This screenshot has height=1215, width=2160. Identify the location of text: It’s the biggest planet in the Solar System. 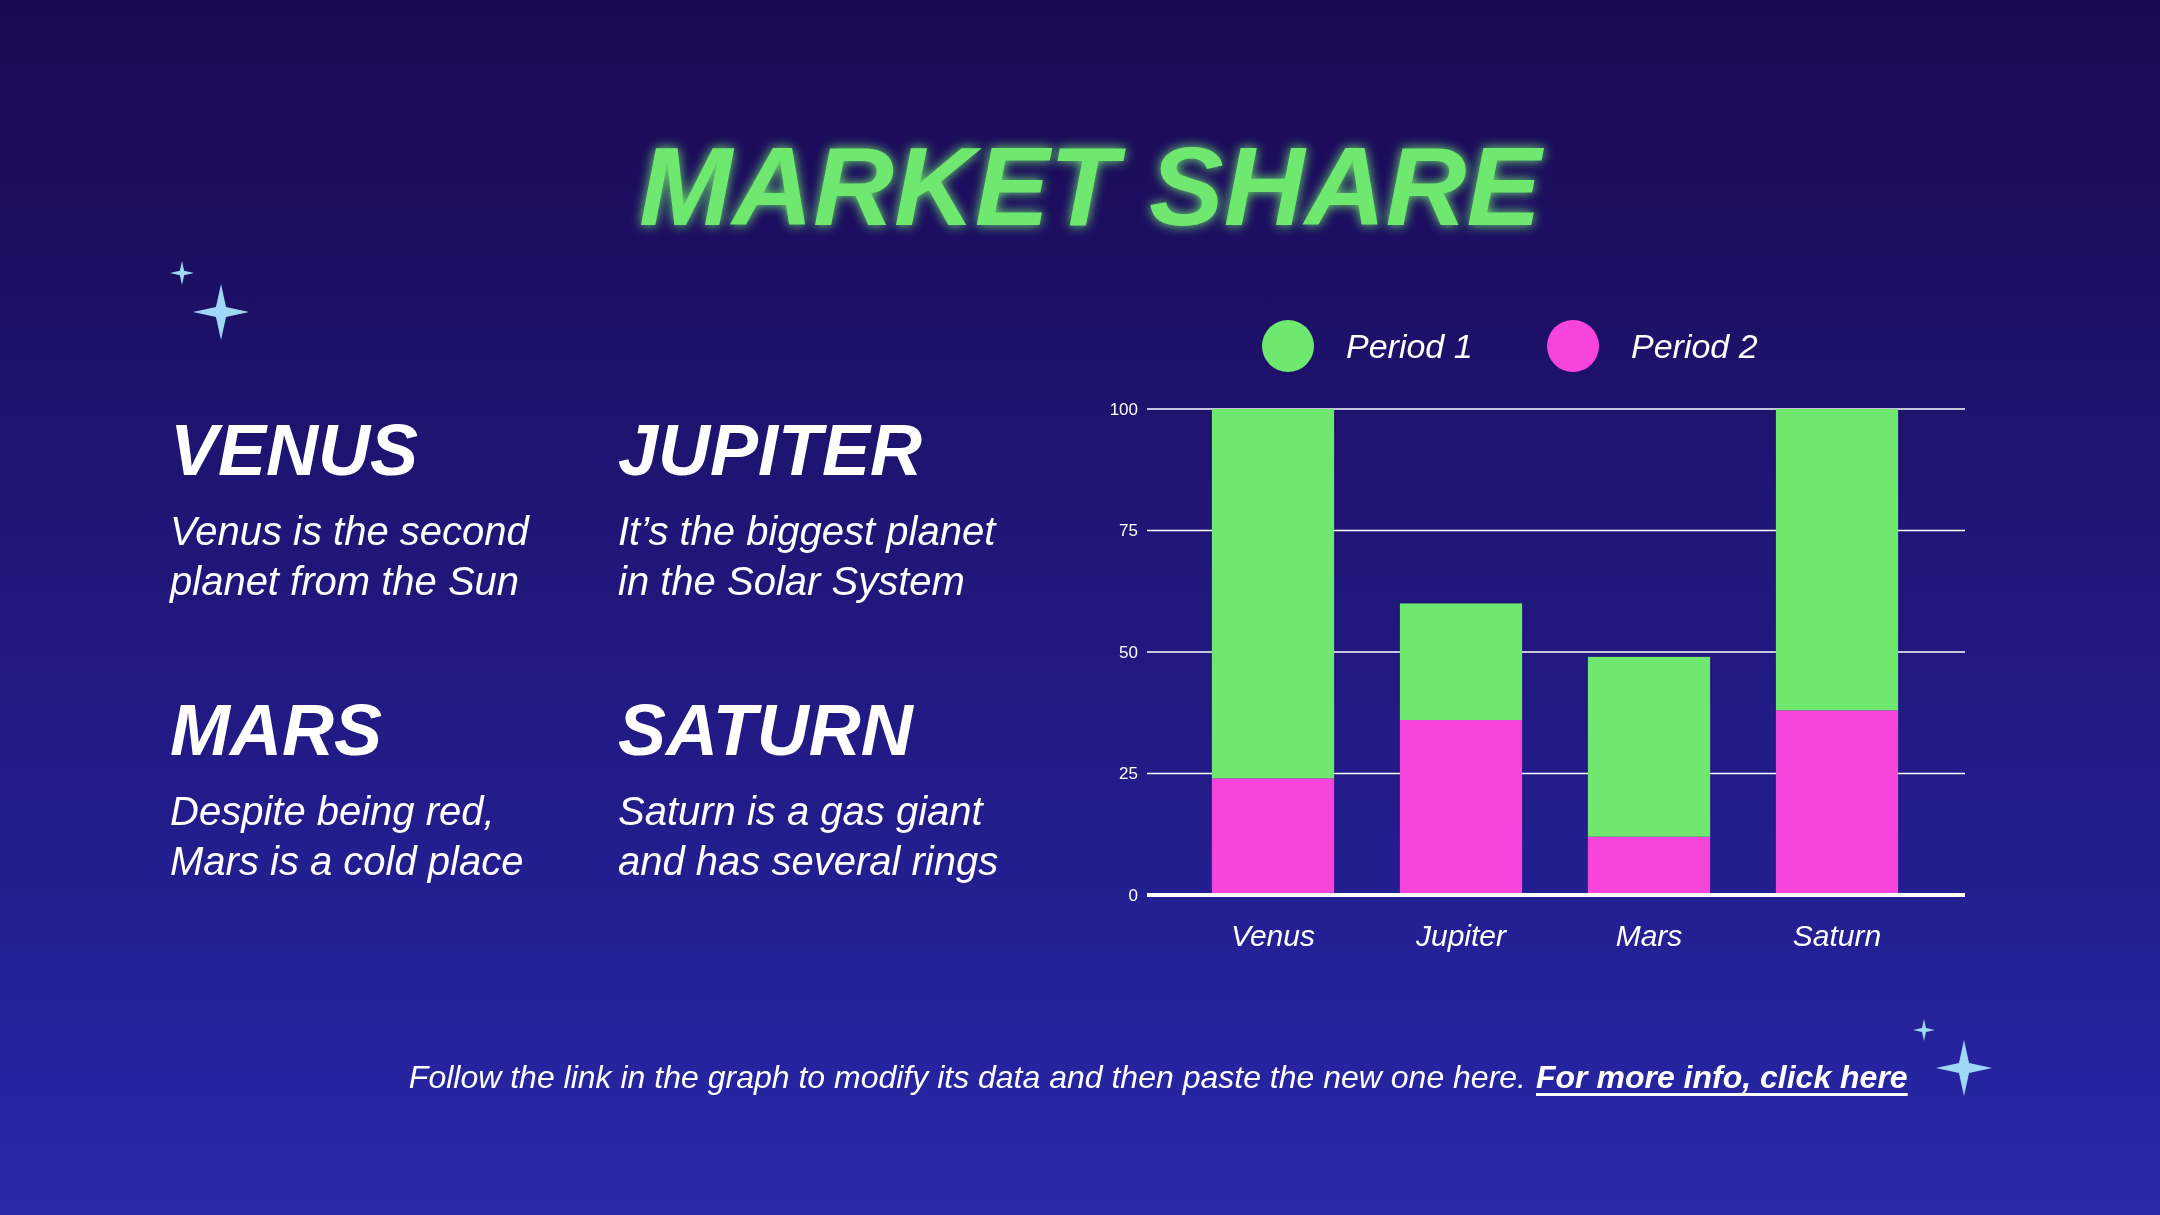
(808, 556).